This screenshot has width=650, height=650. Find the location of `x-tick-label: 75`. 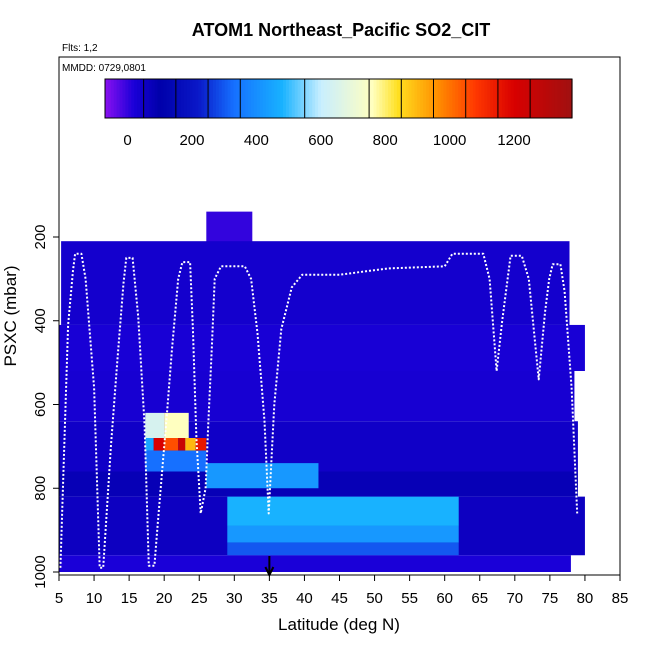

x-tick-label: 75 is located at coordinates (550, 598).